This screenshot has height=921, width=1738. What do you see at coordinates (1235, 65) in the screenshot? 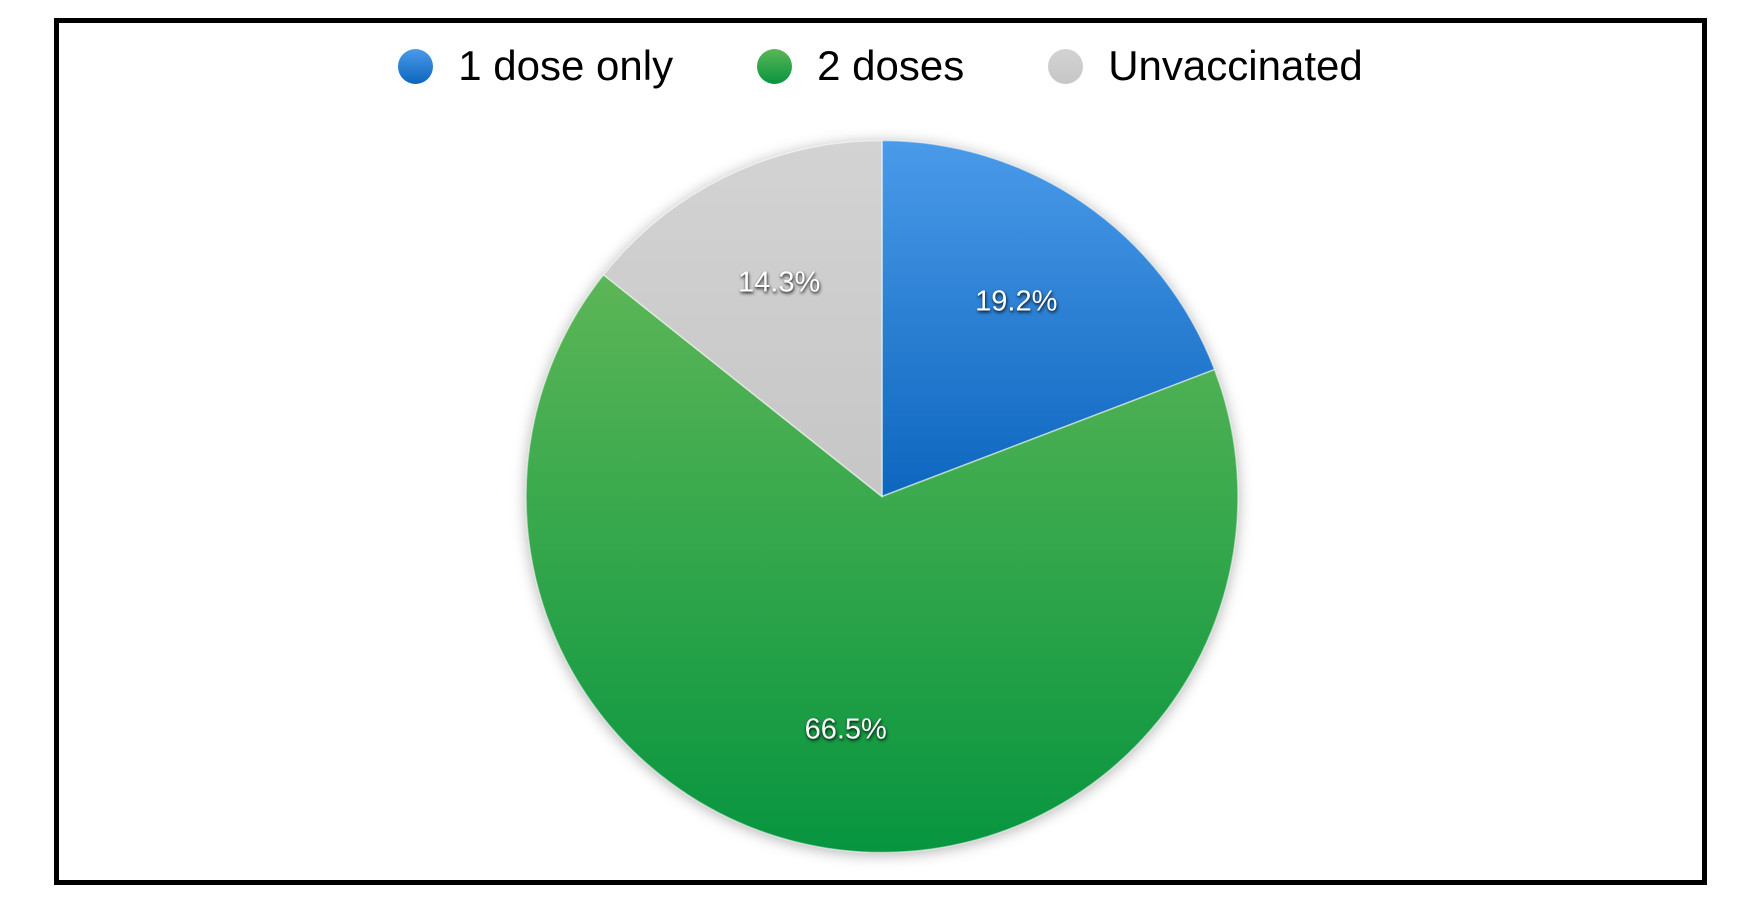
I see `legend-label: Unvaccinated` at bounding box center [1235, 65].